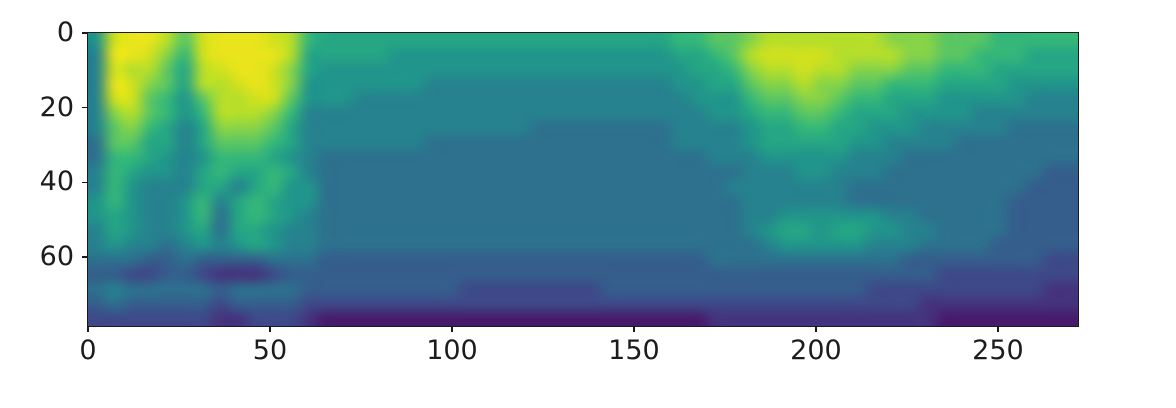 The width and height of the screenshot is (1176, 408). What do you see at coordinates (65, 32) in the screenshot?
I see `y-tick-label: 0` at bounding box center [65, 32].